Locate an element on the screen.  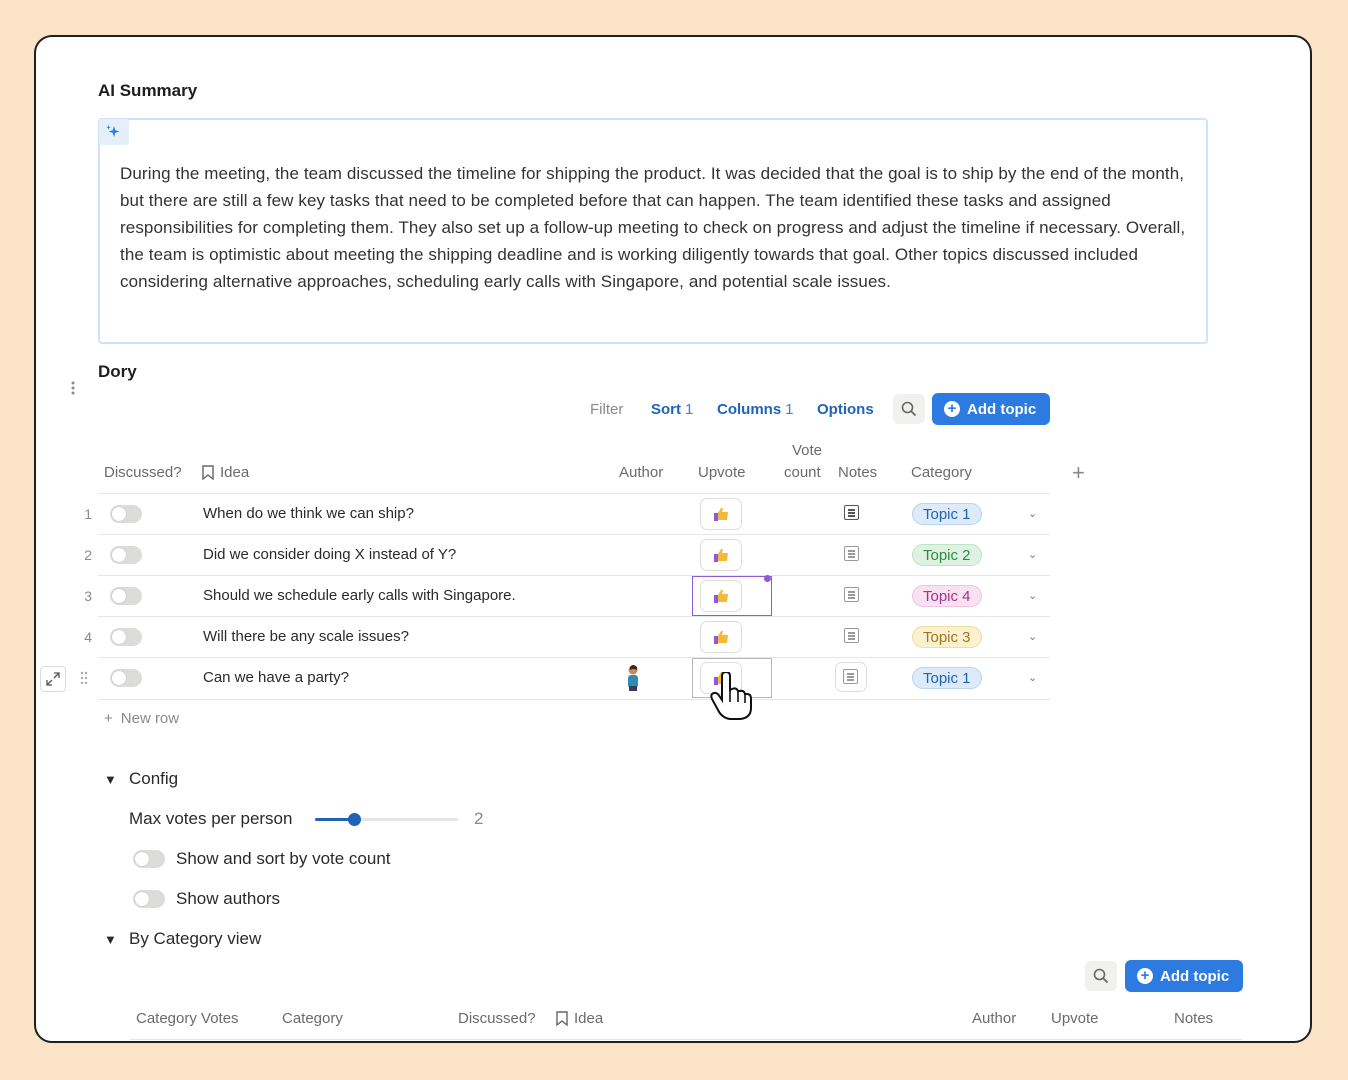
col-idea-label: Idea is located at coordinates (235, 472).